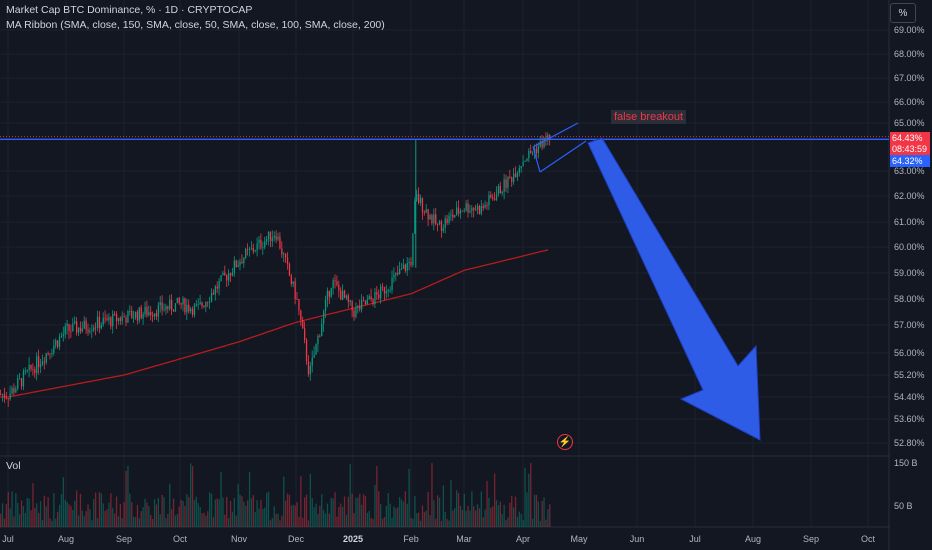 This screenshot has height=550, width=932. What do you see at coordinates (909, 299) in the screenshot?
I see `price-tick-label: 58.00%` at bounding box center [909, 299].